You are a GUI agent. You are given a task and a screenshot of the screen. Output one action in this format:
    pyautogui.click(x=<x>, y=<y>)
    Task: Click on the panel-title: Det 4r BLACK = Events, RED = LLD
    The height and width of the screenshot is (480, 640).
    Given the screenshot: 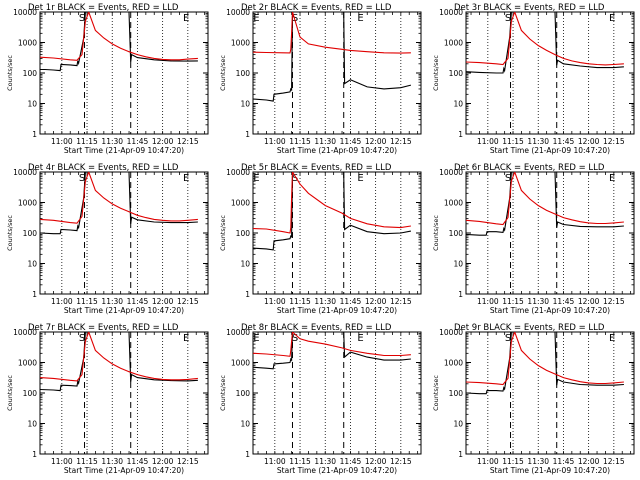 What is the action you would take?
    pyautogui.click(x=103, y=168)
    